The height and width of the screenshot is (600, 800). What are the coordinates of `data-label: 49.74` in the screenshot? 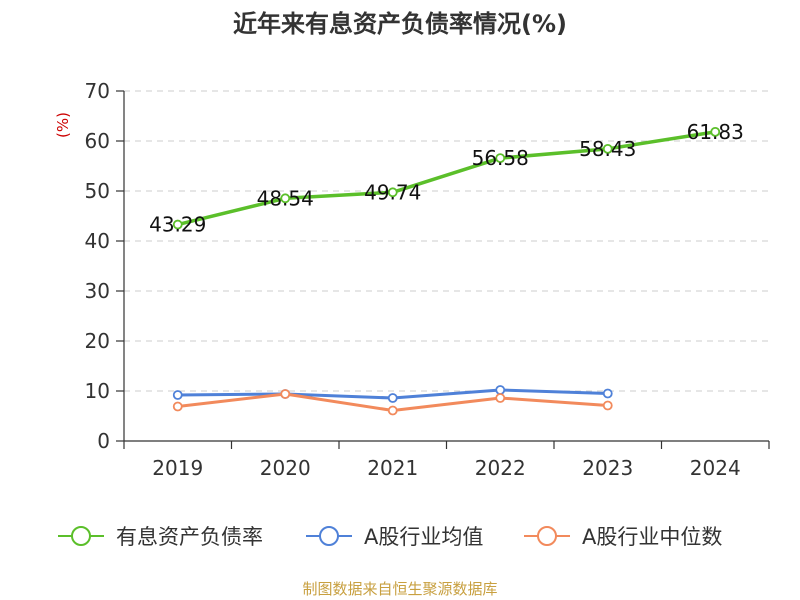 It's located at (392, 192).